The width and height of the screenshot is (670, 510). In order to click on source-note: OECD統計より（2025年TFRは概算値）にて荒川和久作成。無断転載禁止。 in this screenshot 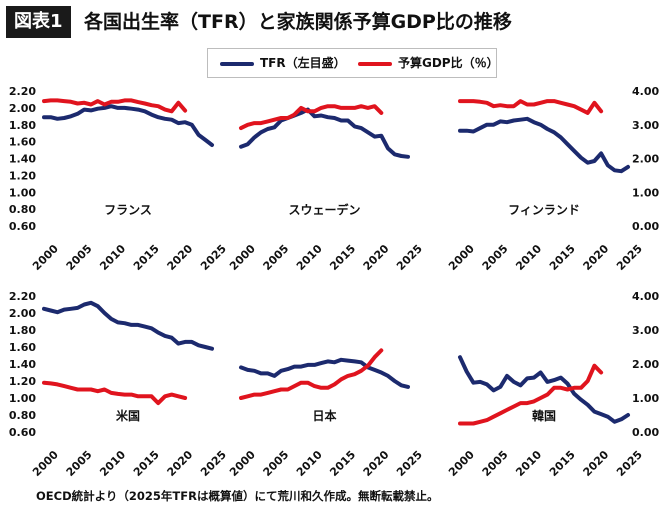, I will do `click(237, 496)`.